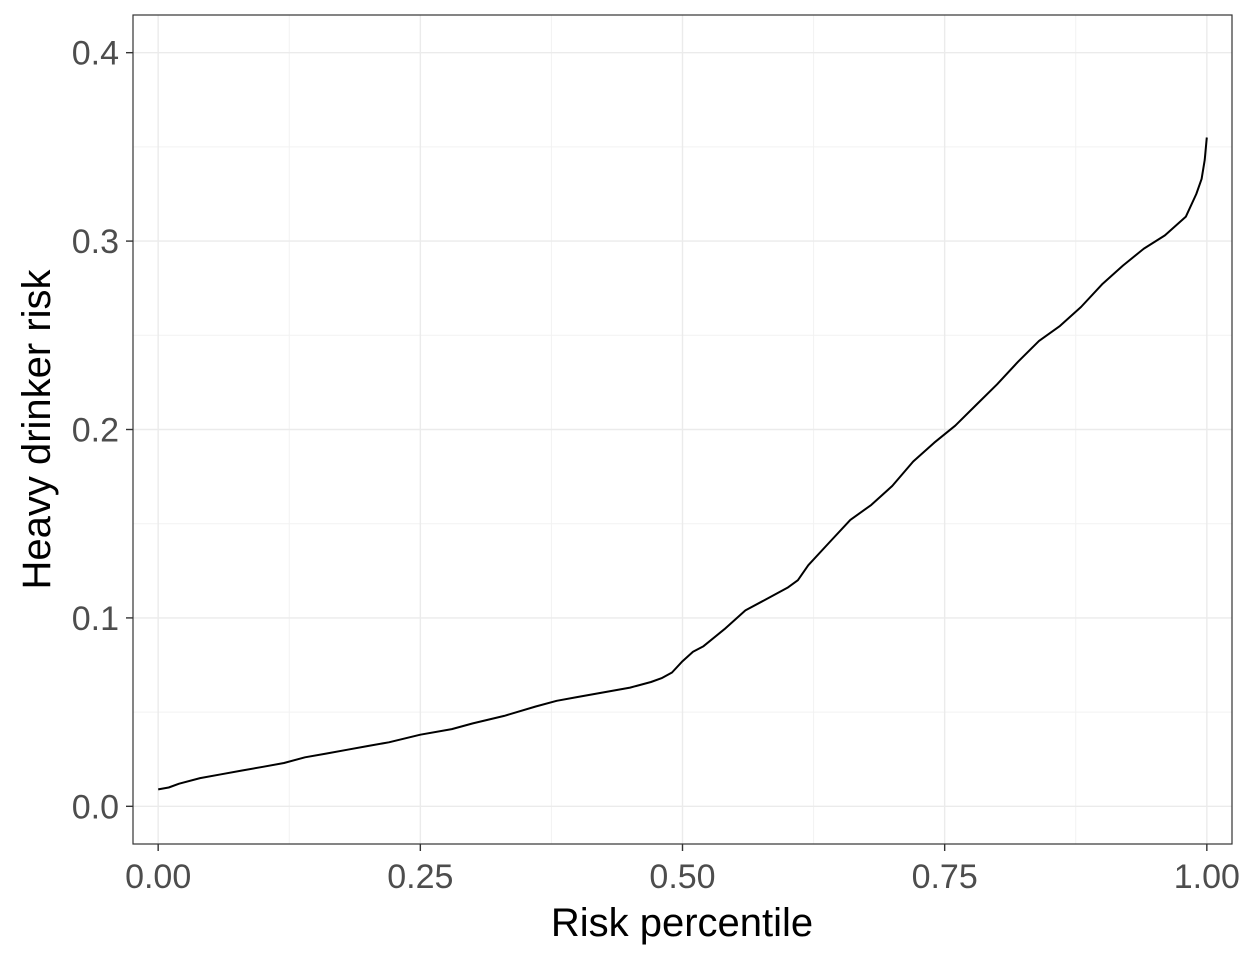  I want to click on y-tick-label: 0.0, so click(95, 807).